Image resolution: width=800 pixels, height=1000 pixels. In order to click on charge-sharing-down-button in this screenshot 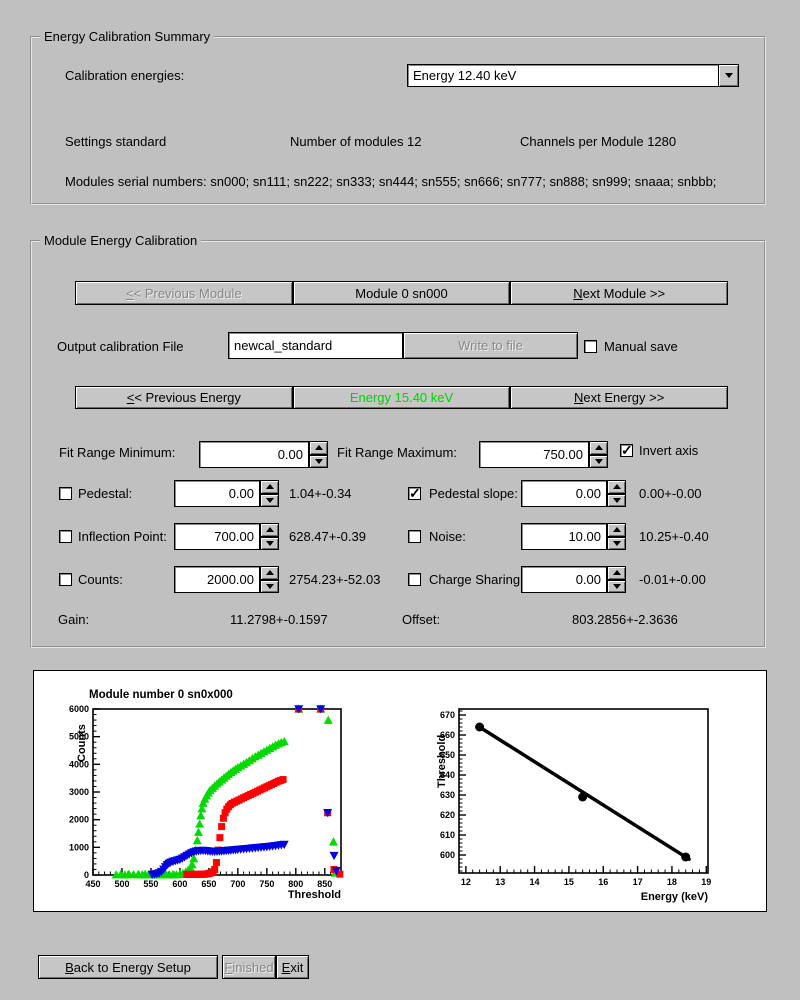, I will do `click(616, 586)`.